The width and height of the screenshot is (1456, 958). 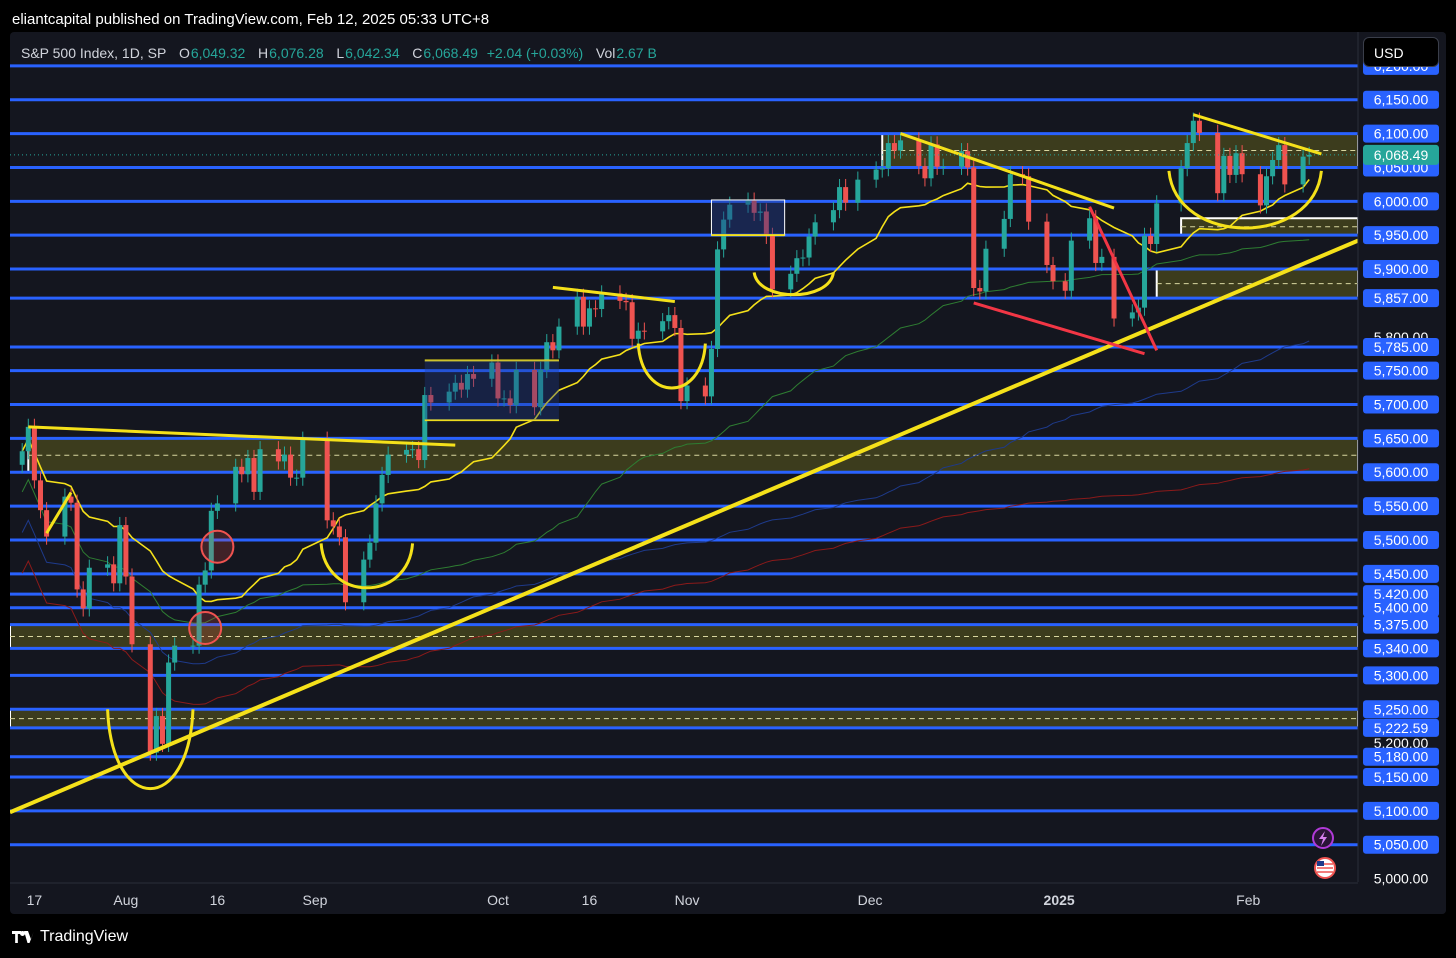 What do you see at coordinates (315, 900) in the screenshot?
I see `time-tick-label: Sep` at bounding box center [315, 900].